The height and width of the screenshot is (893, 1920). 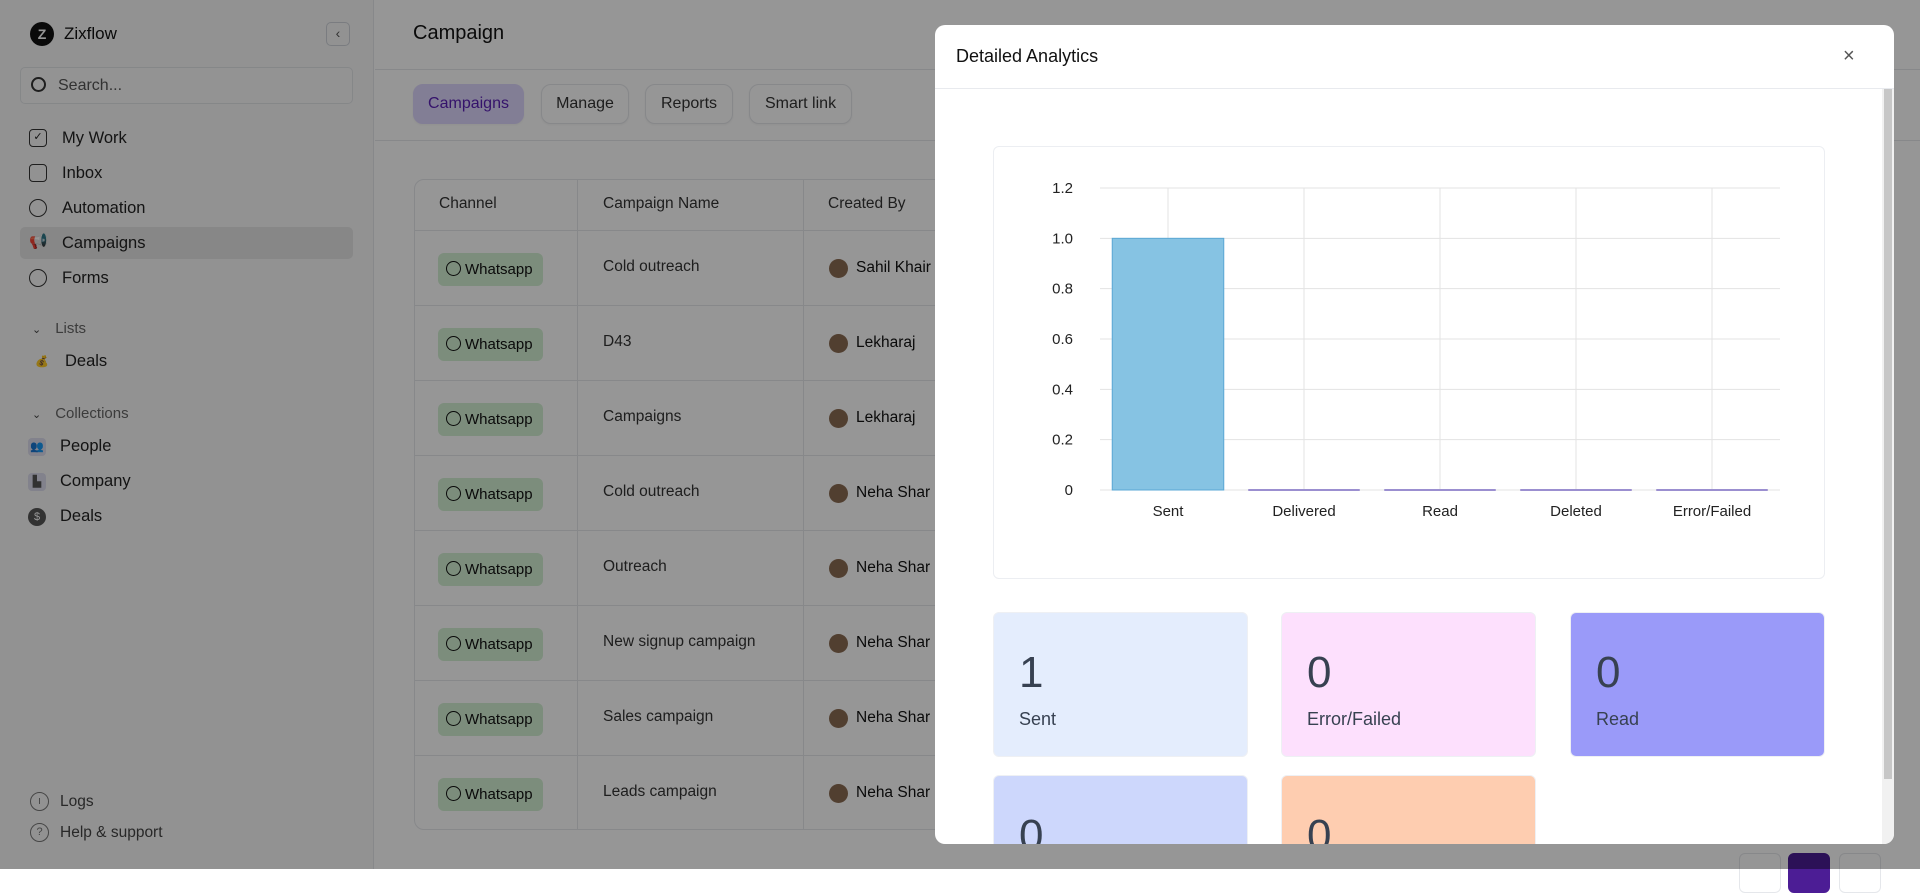 I want to click on table-row: Whatsapp New signup campaign Neha Shar, so click(x=1014, y=643).